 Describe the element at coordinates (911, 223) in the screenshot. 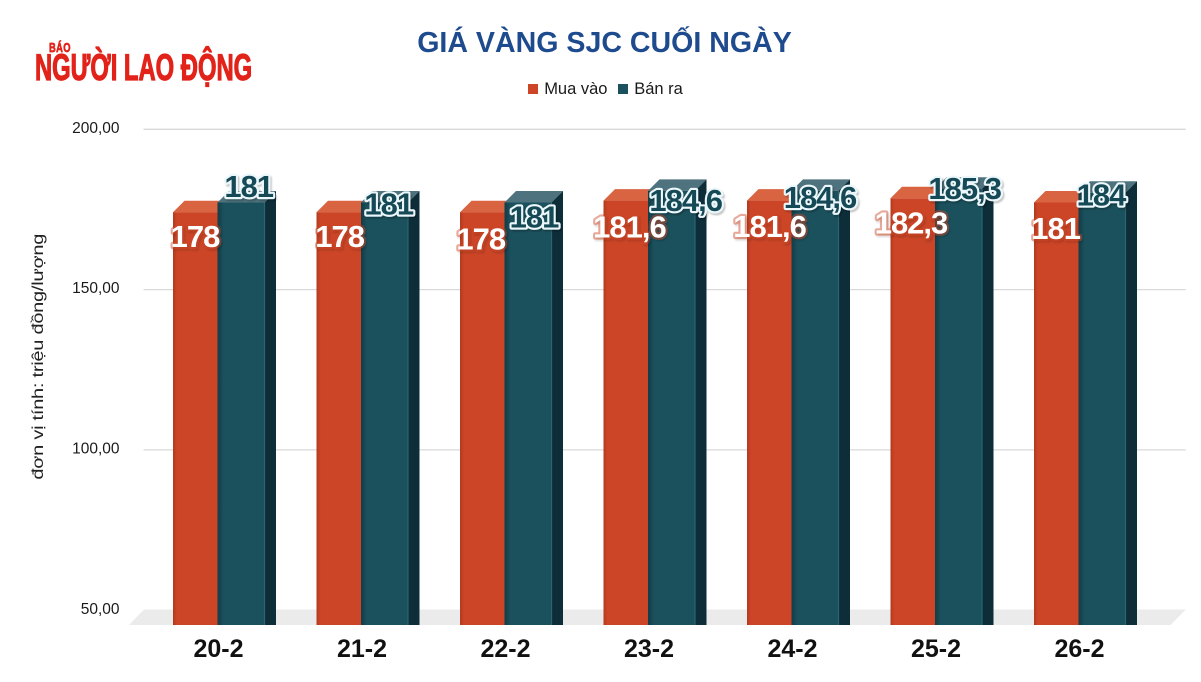

I see `svg-text: 182,3` at that location.